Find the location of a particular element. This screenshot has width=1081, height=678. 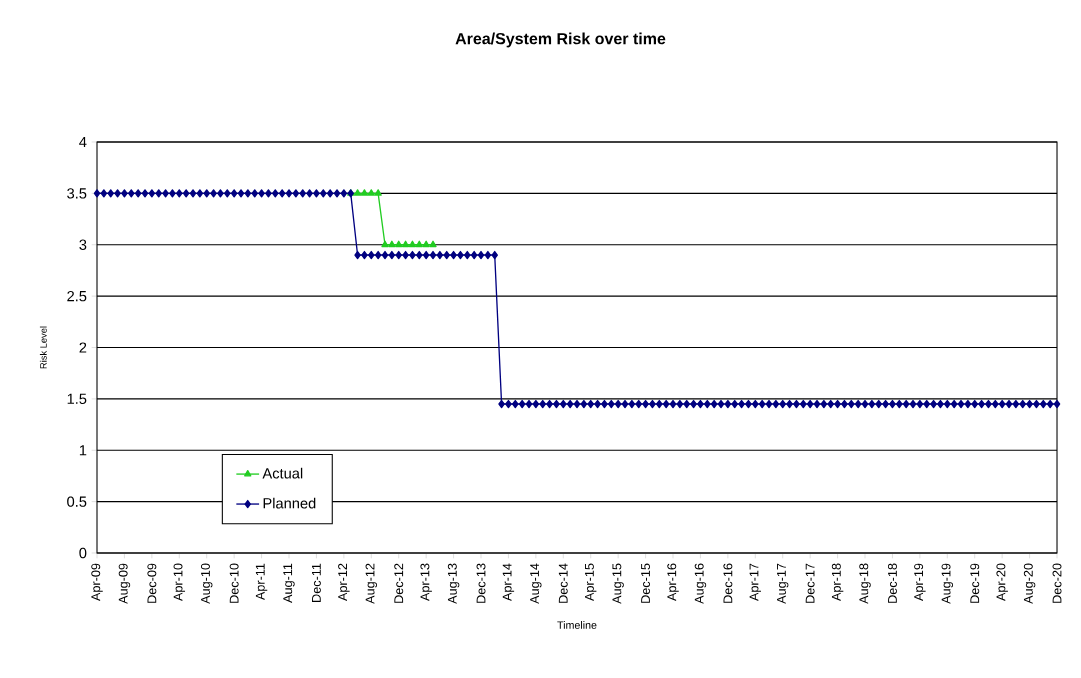

x-tick-label: Dec-13 is located at coordinates (481, 583).